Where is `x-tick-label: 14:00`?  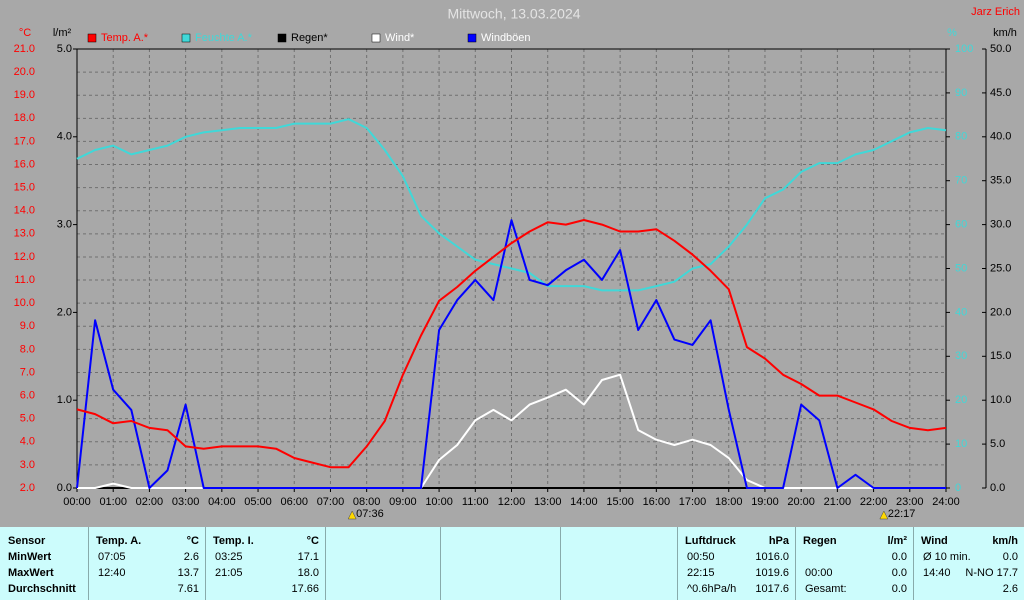
x-tick-label: 14:00 is located at coordinates (584, 502).